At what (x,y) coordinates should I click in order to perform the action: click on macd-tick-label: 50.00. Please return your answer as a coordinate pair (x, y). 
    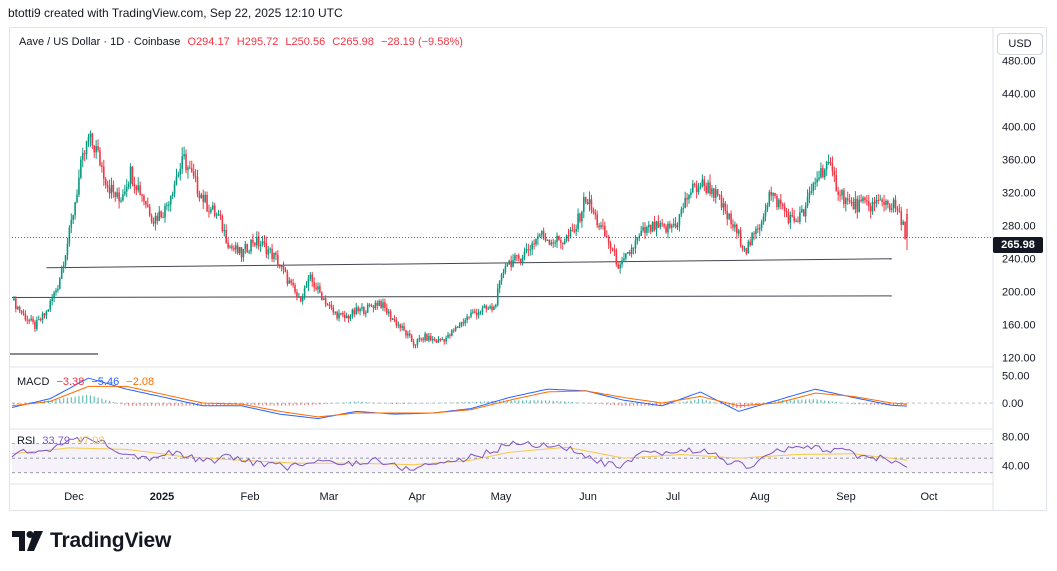
    Looking at the image, I should click on (1016, 376).